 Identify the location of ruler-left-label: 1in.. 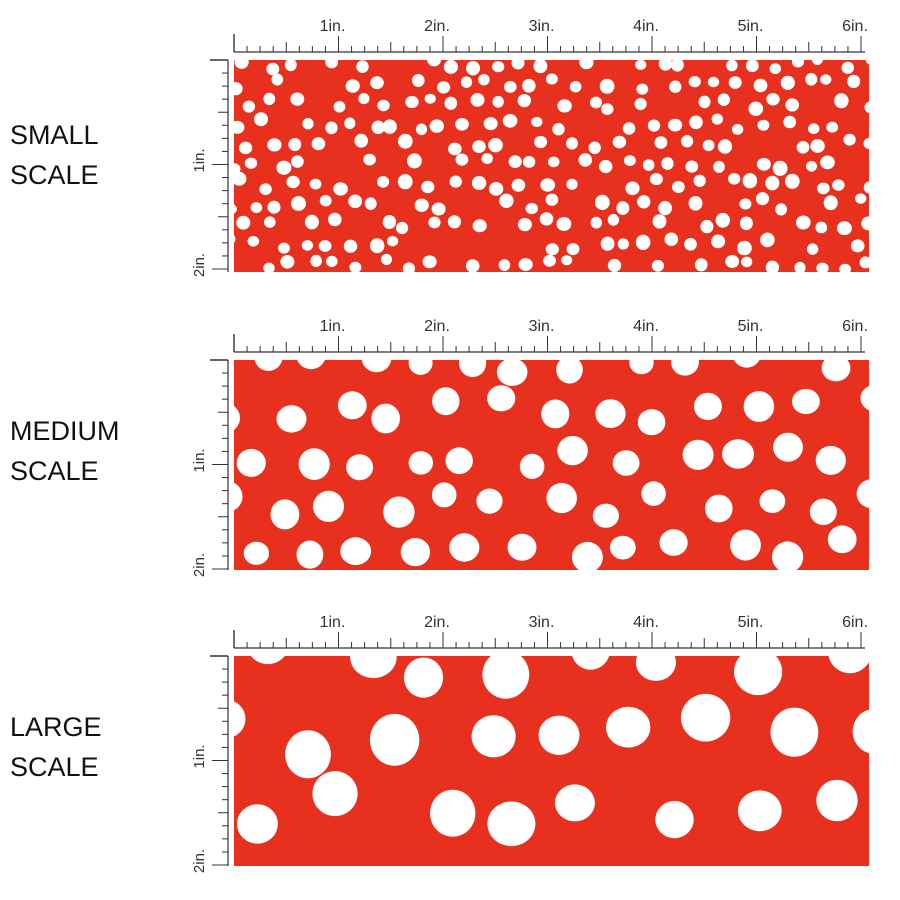
(199, 160).